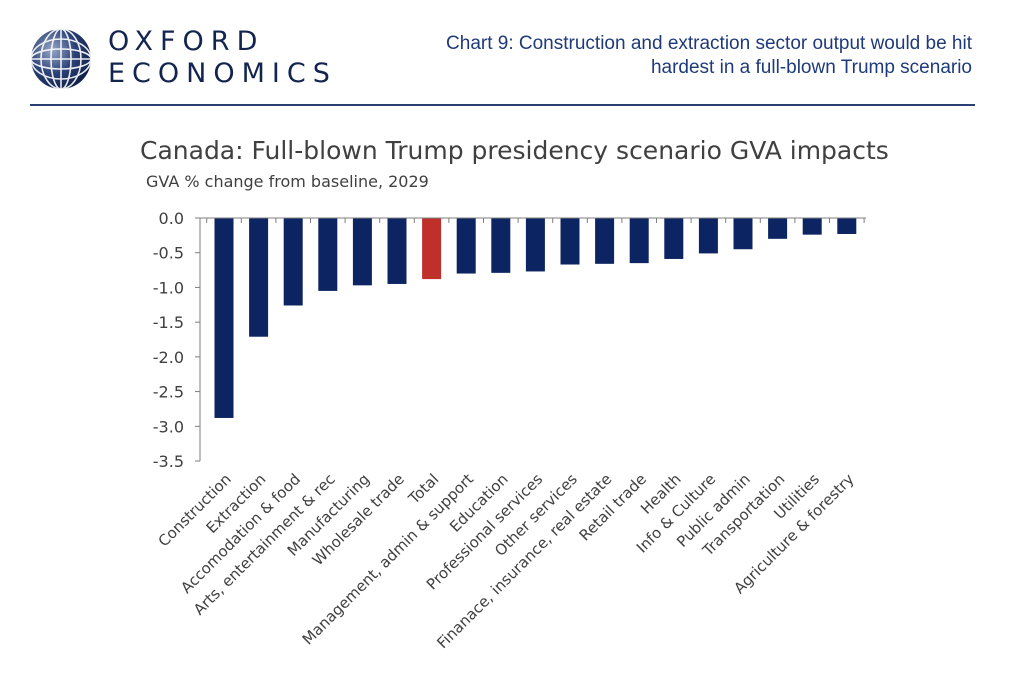 Image resolution: width=1024 pixels, height=699 pixels. I want to click on y-tick-label: -1.0, so click(168, 287).